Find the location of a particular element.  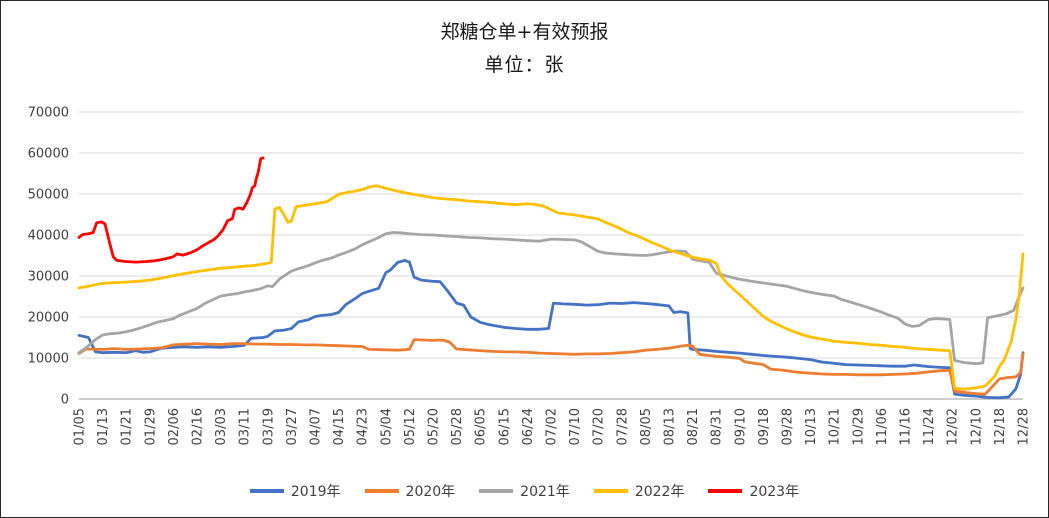

y-axis-tick-label: 30000 is located at coordinates (48, 277).